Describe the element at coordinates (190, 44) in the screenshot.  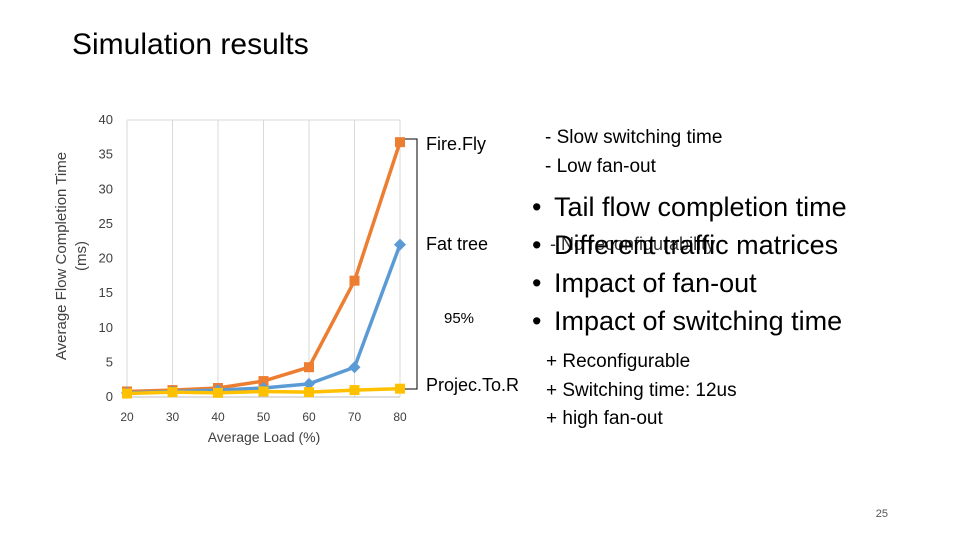
I see `slide-title: Simulation results` at that location.